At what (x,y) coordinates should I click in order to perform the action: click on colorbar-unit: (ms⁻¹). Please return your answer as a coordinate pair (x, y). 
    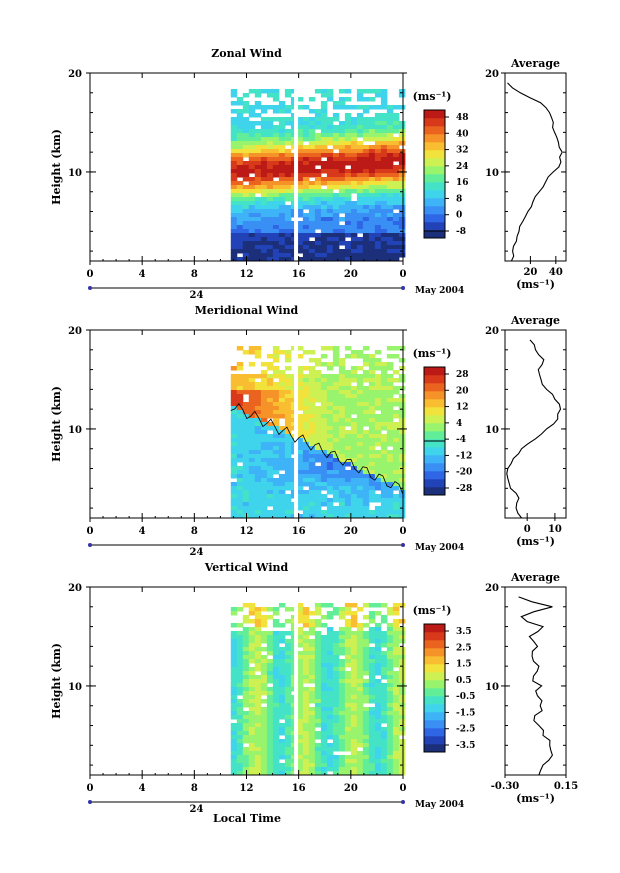
    Looking at the image, I should click on (432, 610).